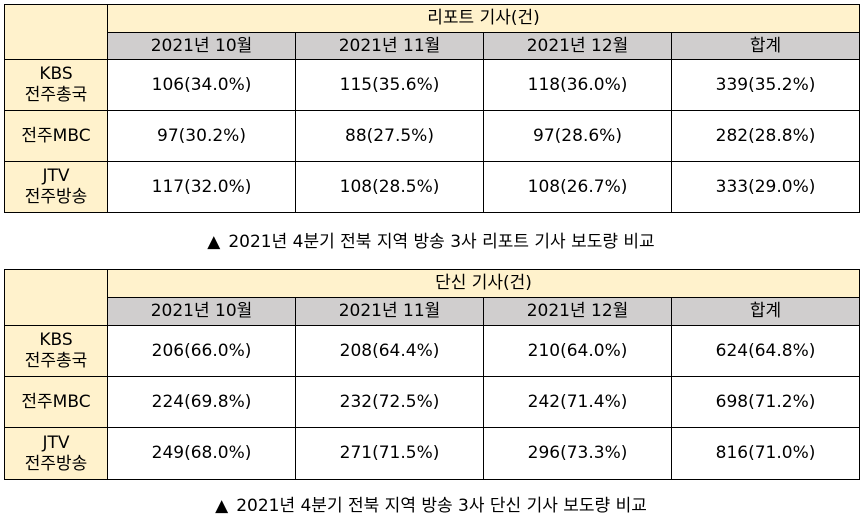 The image size is (862, 527). What do you see at coordinates (765, 351) in the screenshot?
I see `table-cell: 624(64.8%)` at bounding box center [765, 351].